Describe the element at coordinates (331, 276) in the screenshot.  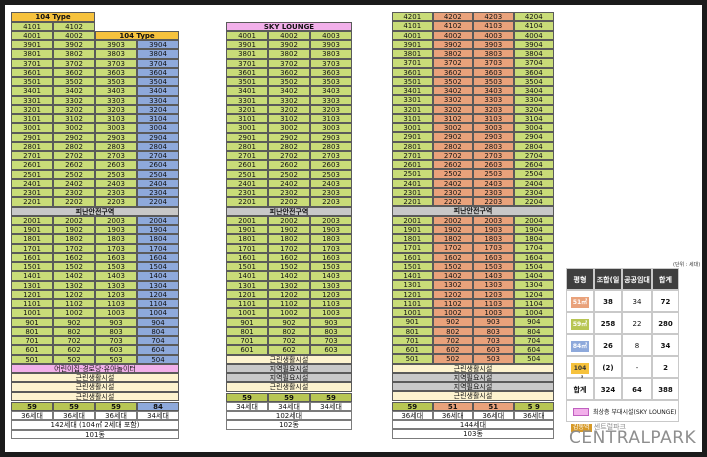
I see `unit-cell: 1403` at that location.